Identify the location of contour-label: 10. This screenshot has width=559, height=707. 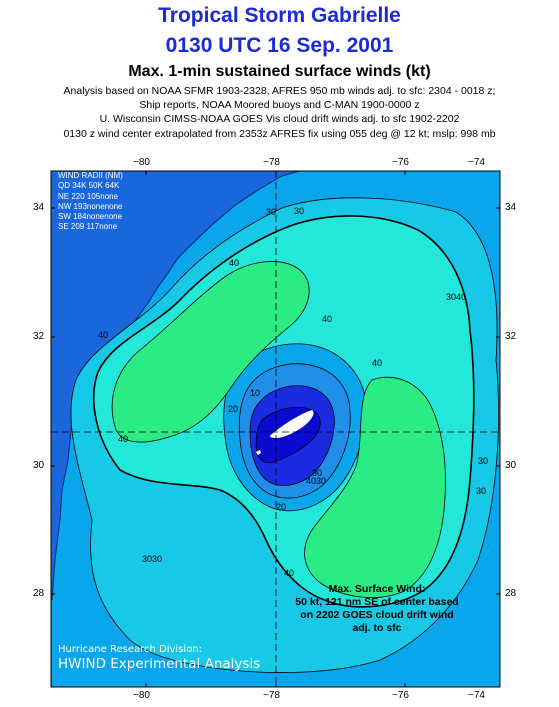
(255, 393).